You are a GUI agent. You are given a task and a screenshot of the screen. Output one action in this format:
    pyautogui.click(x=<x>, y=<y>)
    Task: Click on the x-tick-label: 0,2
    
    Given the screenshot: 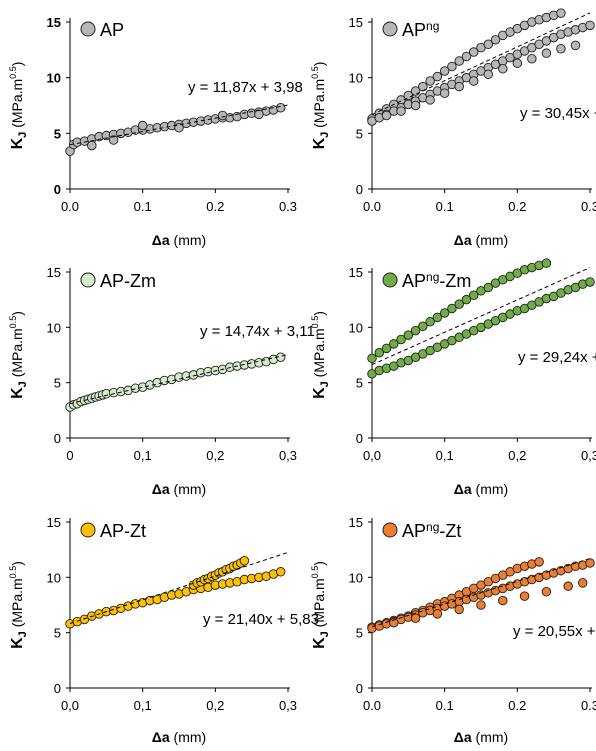 What is the action you would take?
    pyautogui.click(x=517, y=455)
    